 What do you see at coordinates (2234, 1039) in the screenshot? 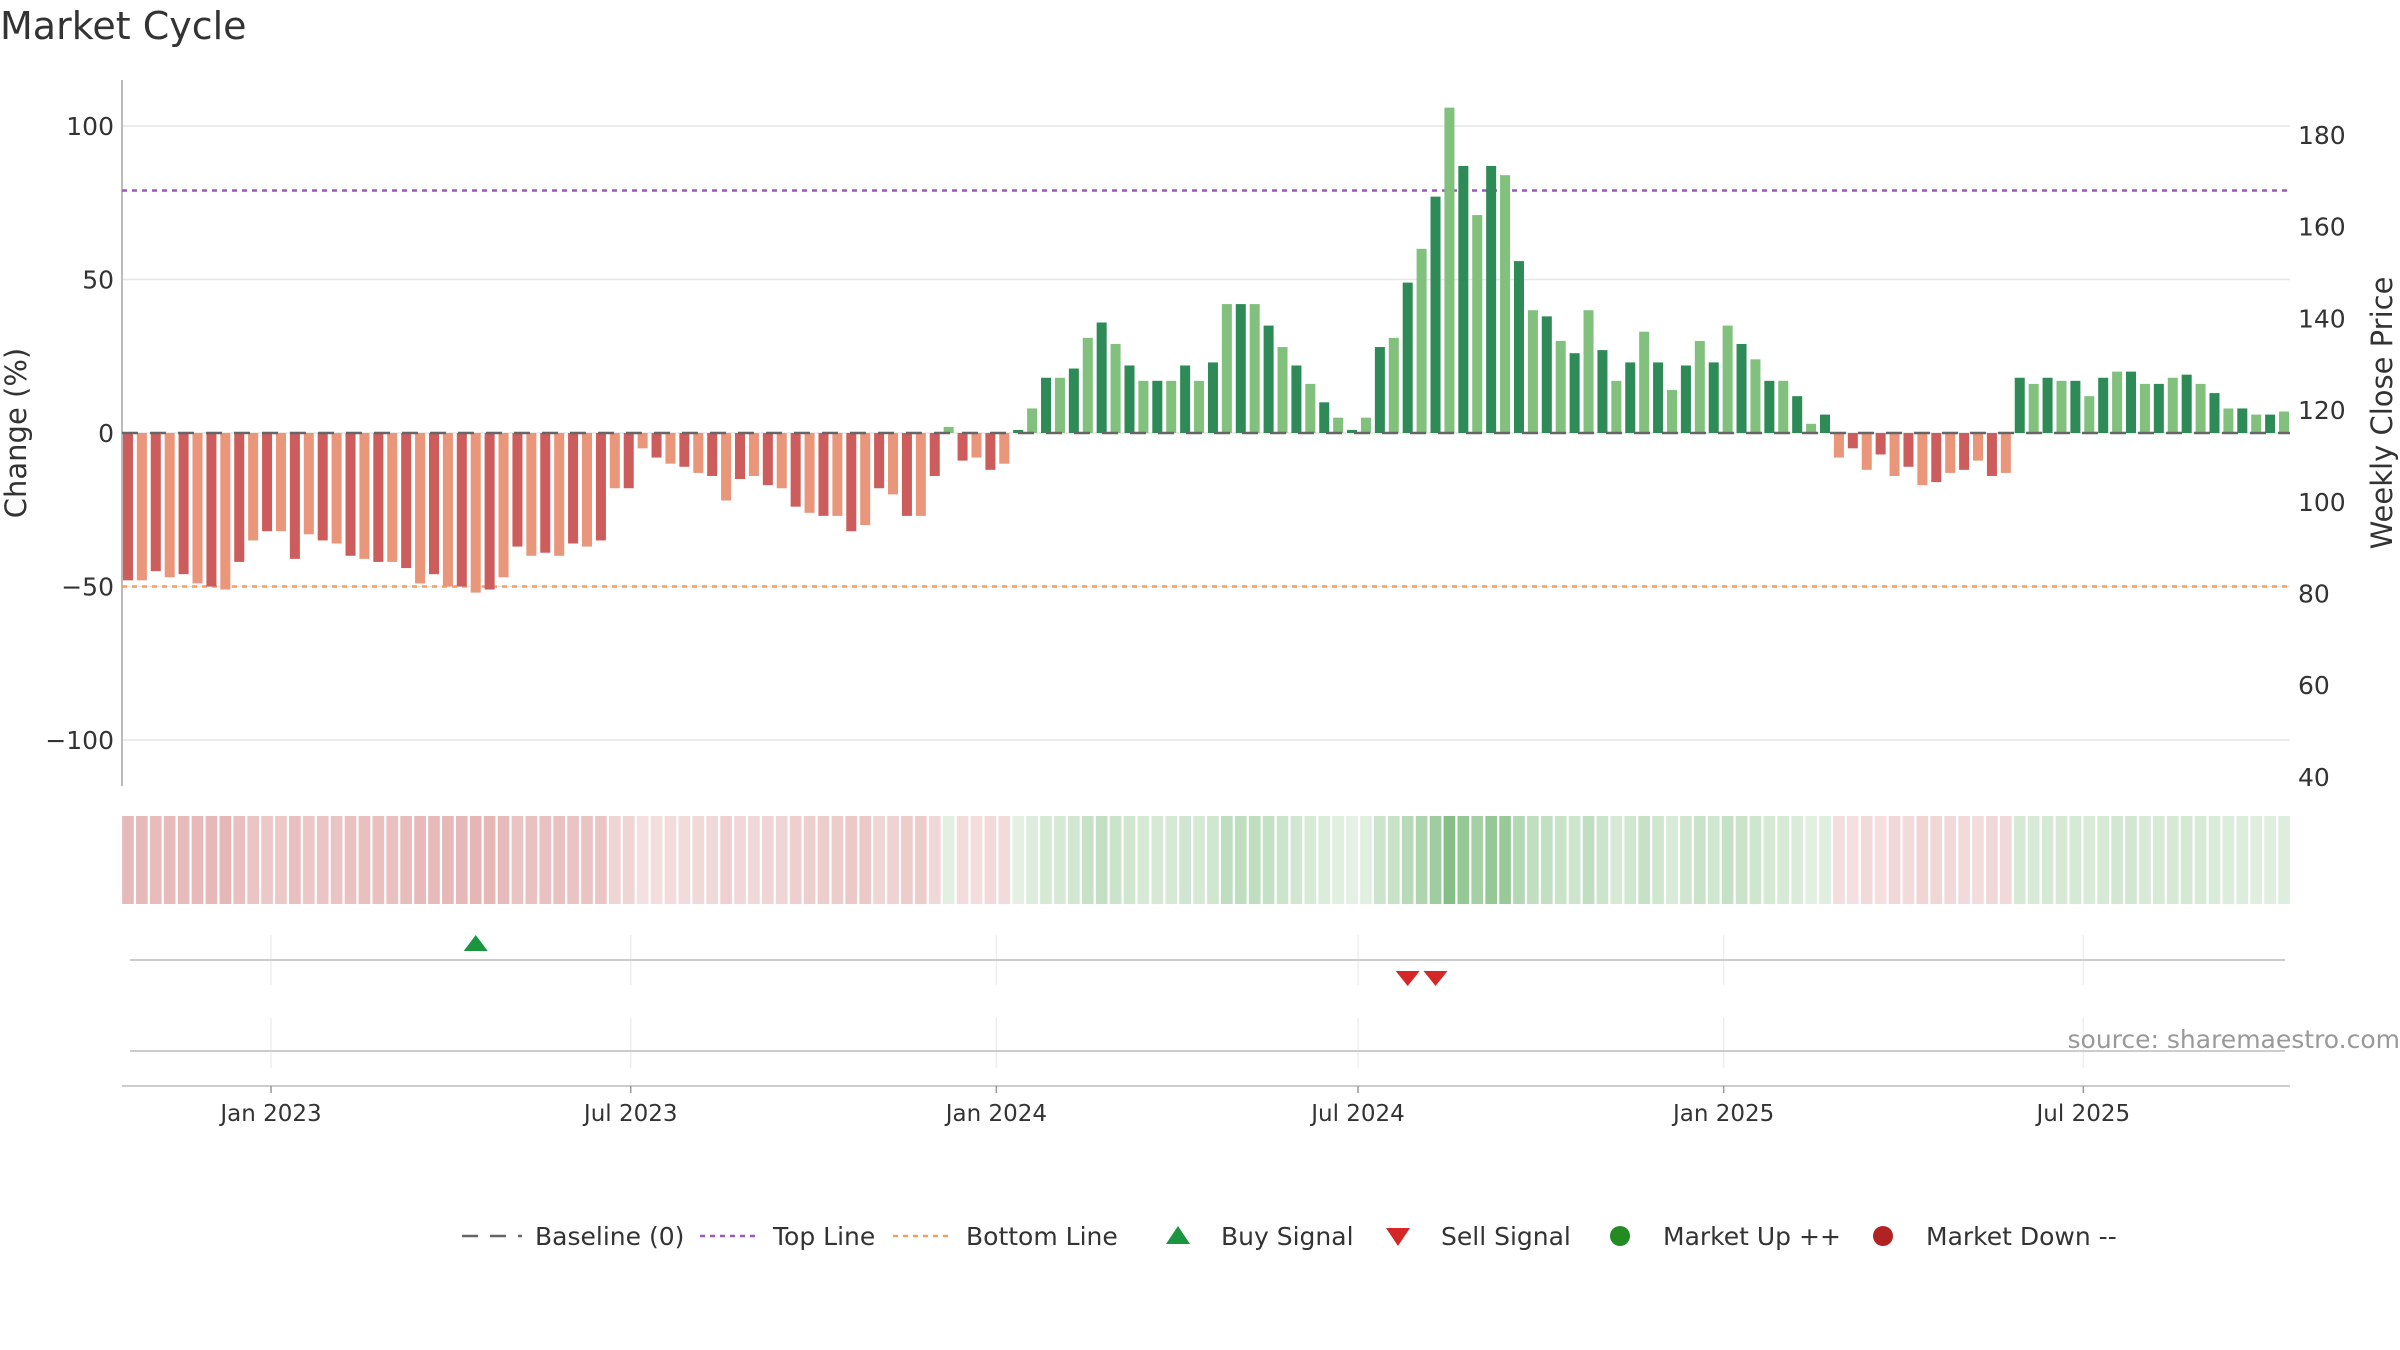
I see `source-label: source: sharemaestro.com` at bounding box center [2234, 1039].